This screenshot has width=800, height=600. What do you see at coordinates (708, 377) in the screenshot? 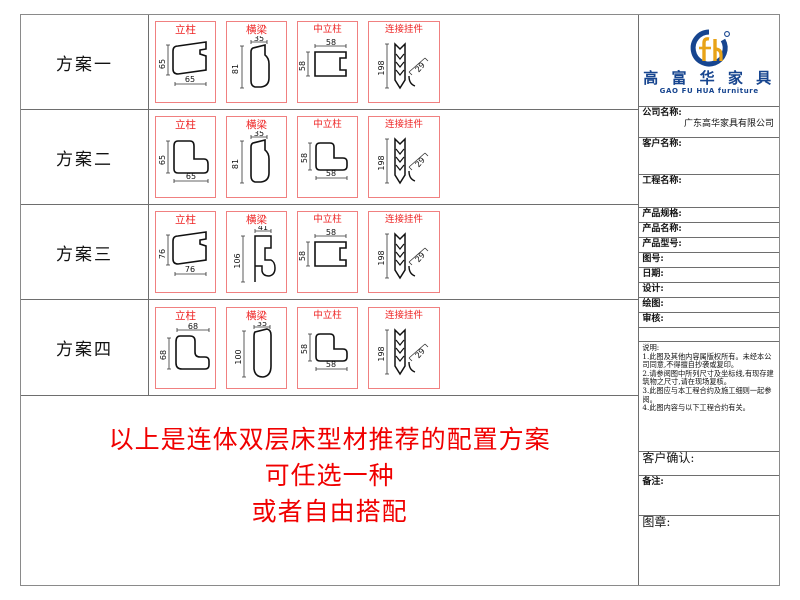
I see `note-item: 2.请参阅图中所列尺寸及坐标线,有现存建筑物之尺寸,请在现场复核。` at bounding box center [708, 377].